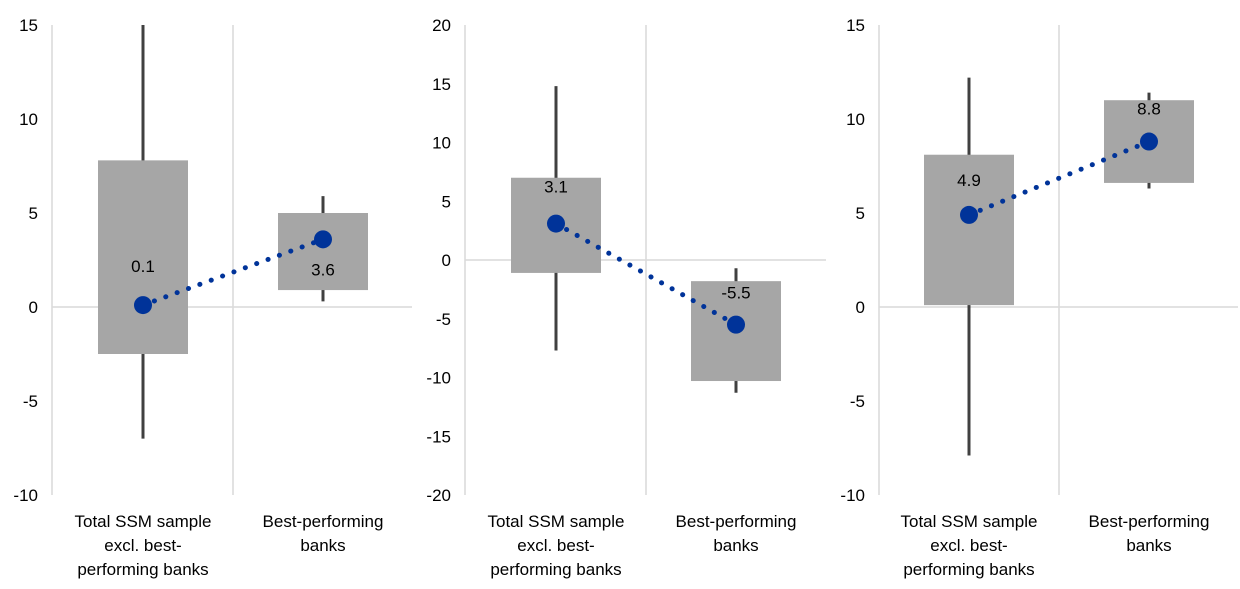 The height and width of the screenshot is (589, 1240). Describe the element at coordinates (441, 25) in the screenshot. I see `y-tick-label: 20` at that location.